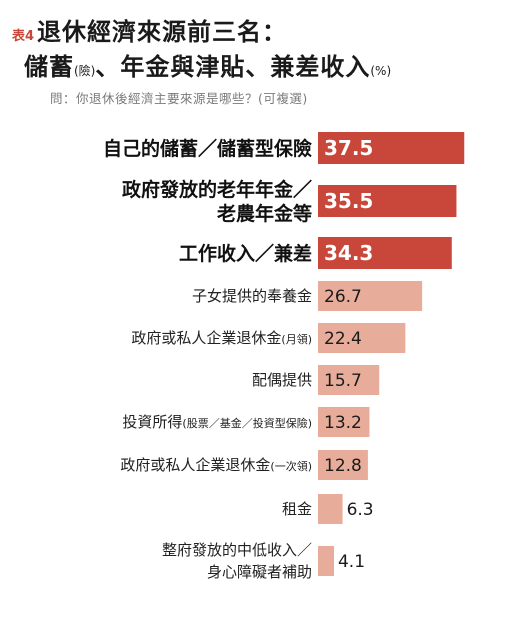 The image size is (515, 617). What do you see at coordinates (49, 67) in the screenshot?
I see `chart-title-line-2a: 儲蓄` at bounding box center [49, 67].